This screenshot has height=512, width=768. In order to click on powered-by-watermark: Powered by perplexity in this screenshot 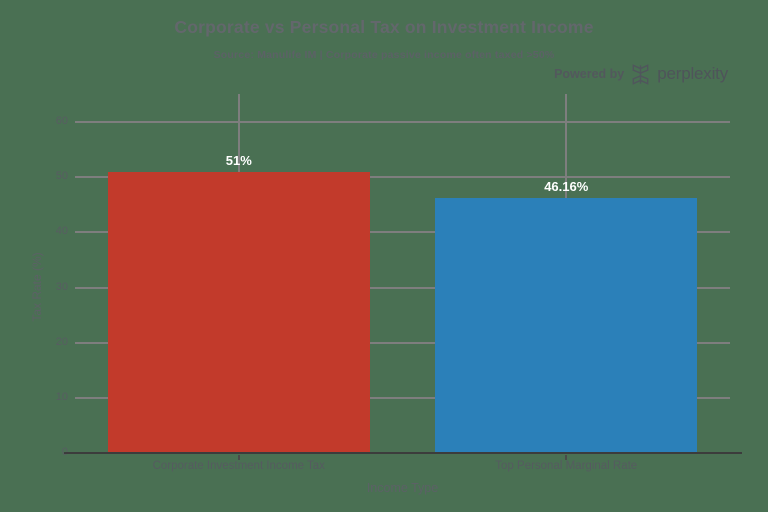, I will do `click(641, 74)`.